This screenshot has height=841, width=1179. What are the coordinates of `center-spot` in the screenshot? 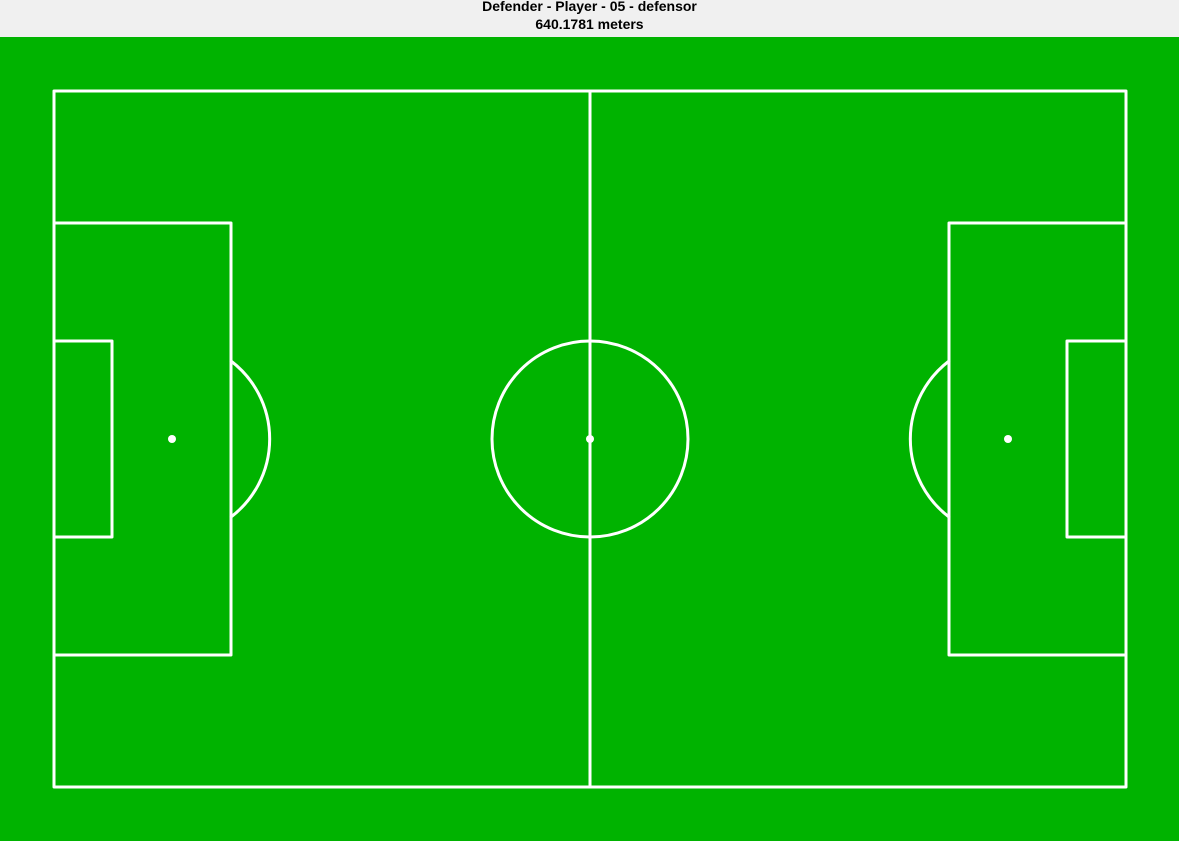 It's located at (590, 439).